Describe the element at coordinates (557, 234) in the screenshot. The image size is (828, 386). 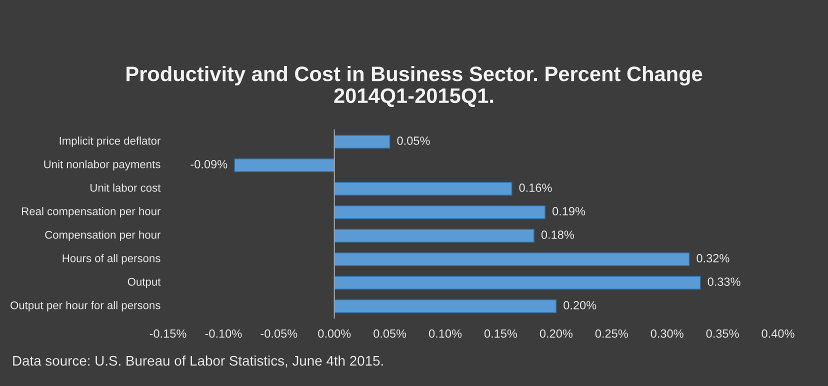
I see `data-label: 0.18%` at that location.